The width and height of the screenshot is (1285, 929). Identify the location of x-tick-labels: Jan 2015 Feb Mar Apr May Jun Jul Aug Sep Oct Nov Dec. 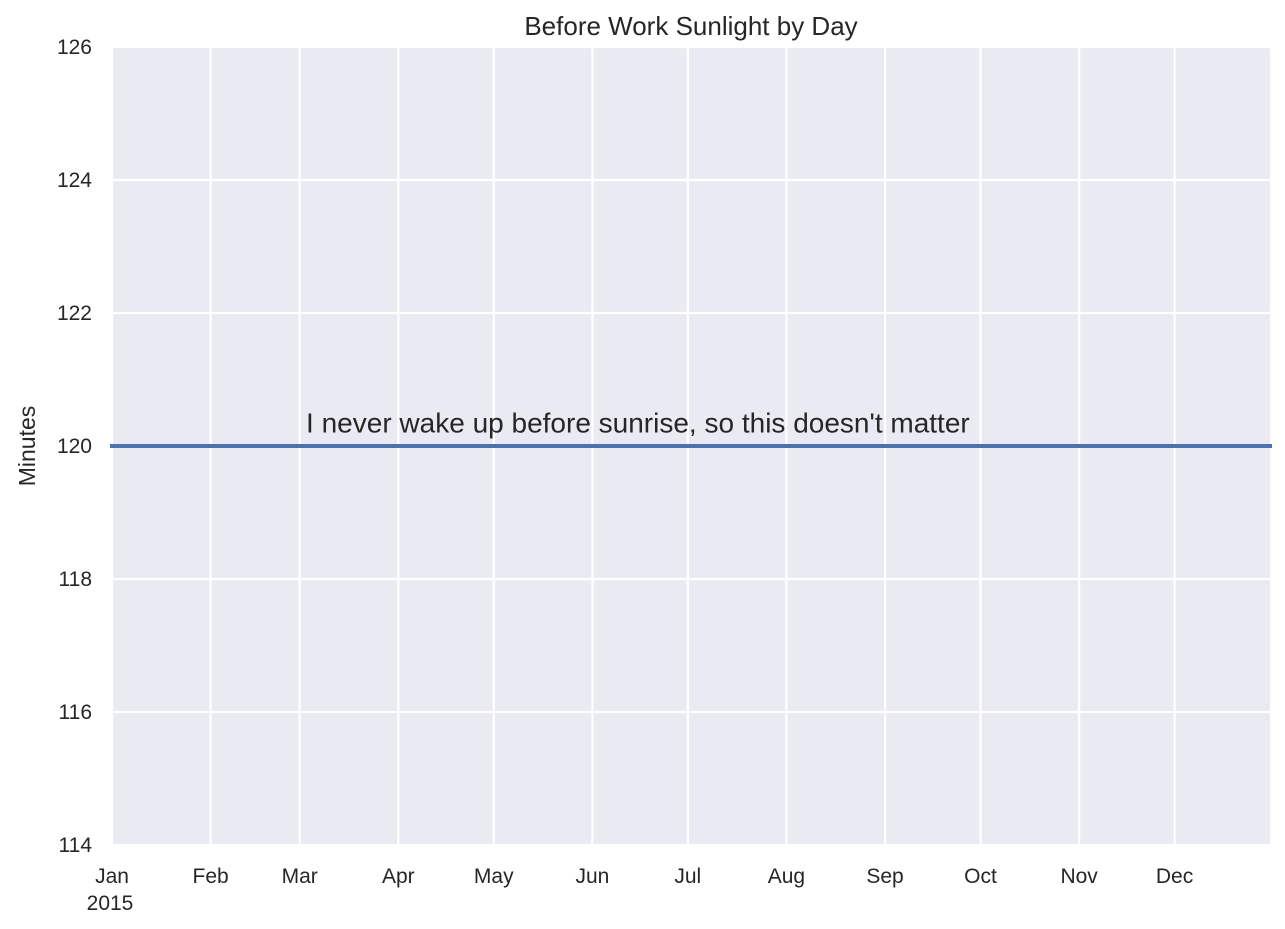
(640, 890).